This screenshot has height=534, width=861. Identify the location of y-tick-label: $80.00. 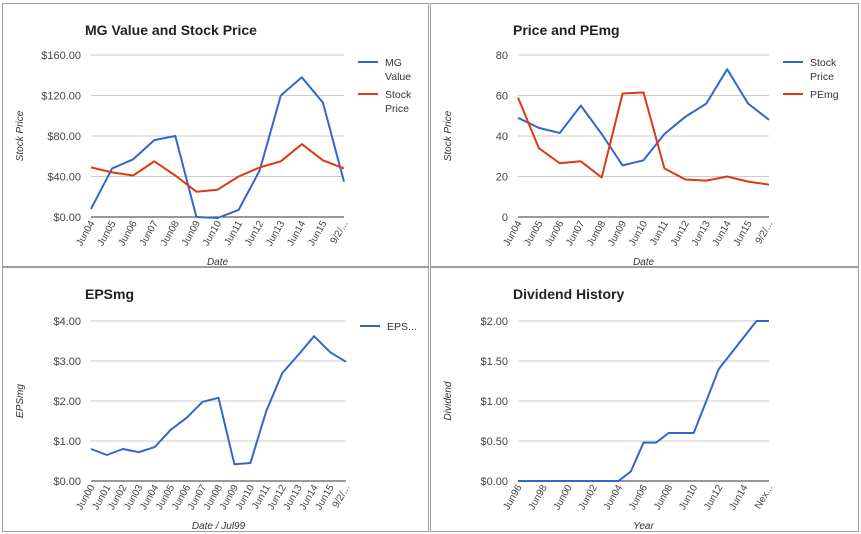
(64, 137).